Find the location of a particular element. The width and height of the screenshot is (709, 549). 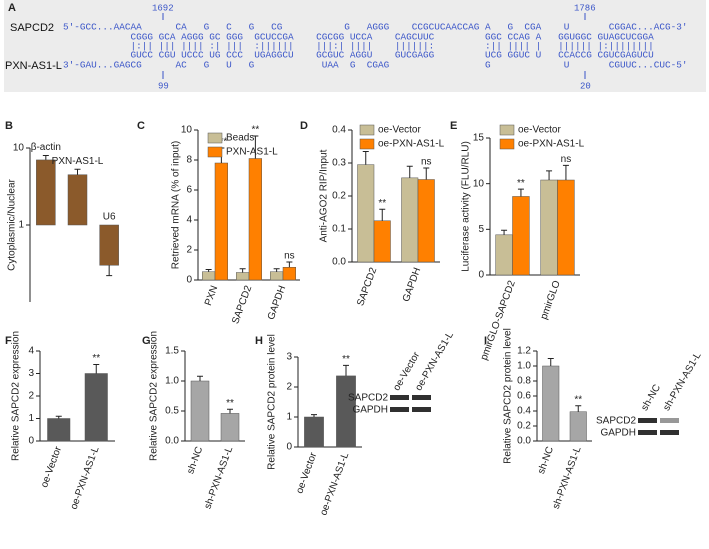

sequence-name: PXN-AS1-L is located at coordinates (33, 66).